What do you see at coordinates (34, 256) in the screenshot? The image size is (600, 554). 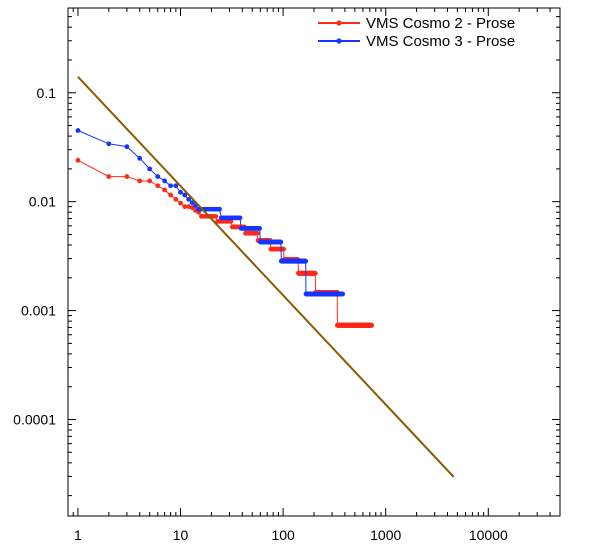 I see `y-tick-labels: 0.1 0.01 0.001 0.0001` at bounding box center [34, 256].